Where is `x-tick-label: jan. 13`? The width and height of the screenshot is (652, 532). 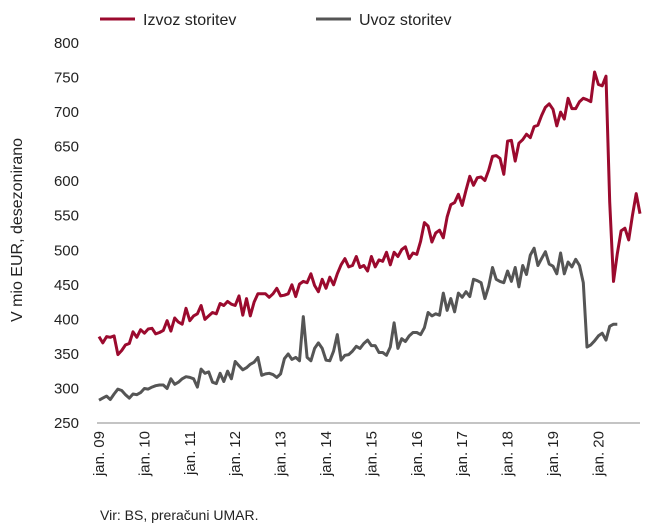
x-tick-label: jan. 13 is located at coordinates (281, 454).